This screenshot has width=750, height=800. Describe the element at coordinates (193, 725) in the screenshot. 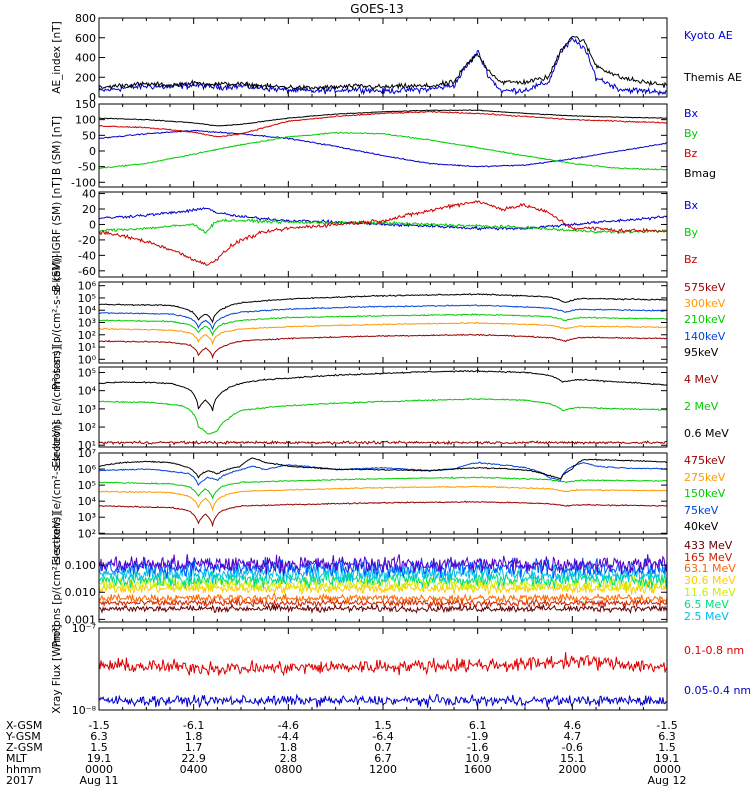

I see `ephemeris-value: -6.1` at that location.